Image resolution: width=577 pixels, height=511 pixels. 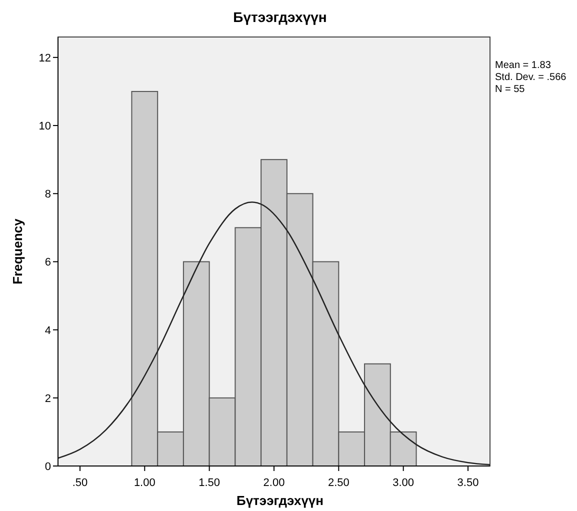 I want to click on text: N = 55, so click(x=510, y=89).